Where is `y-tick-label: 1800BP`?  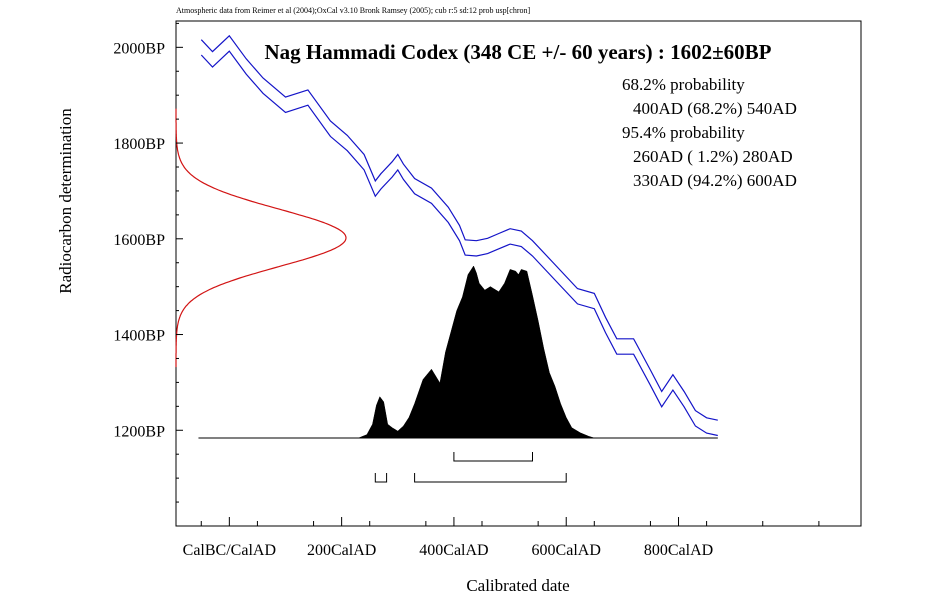 y-tick-label: 1800BP is located at coordinates (139, 144).